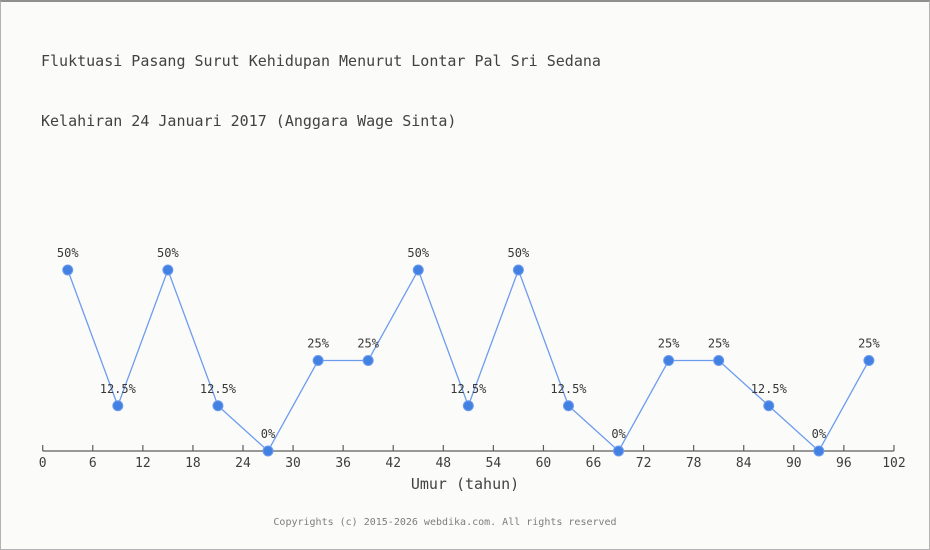 This screenshot has height=550, width=930. Describe the element at coordinates (43, 463) in the screenshot. I see `x-axis-tick-label: 0` at that location.